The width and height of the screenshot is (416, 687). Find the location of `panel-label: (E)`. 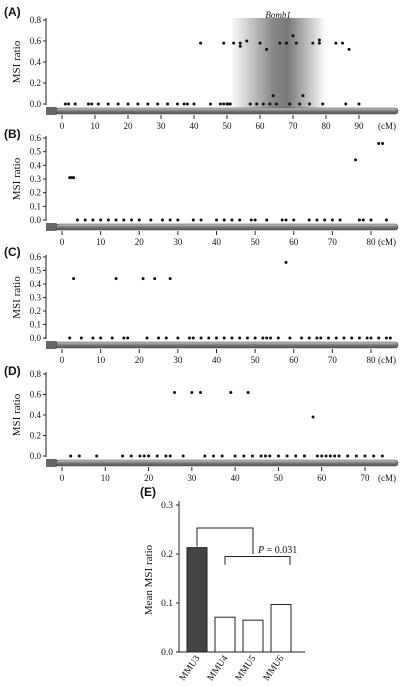

panel-label: (E) is located at coordinates (148, 492).